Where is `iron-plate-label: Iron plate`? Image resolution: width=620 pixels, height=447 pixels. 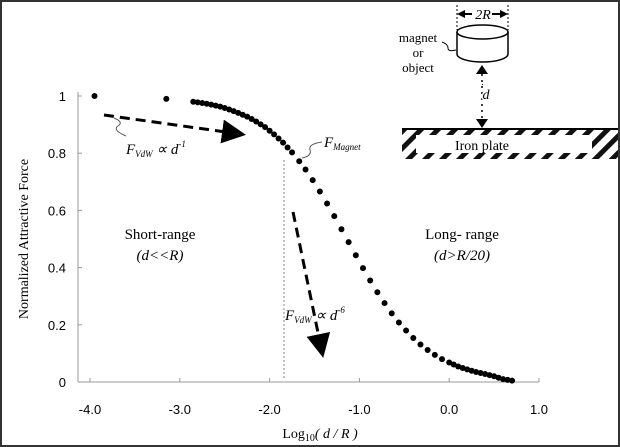 iron-plate-label: Iron plate is located at coordinates (482, 146).